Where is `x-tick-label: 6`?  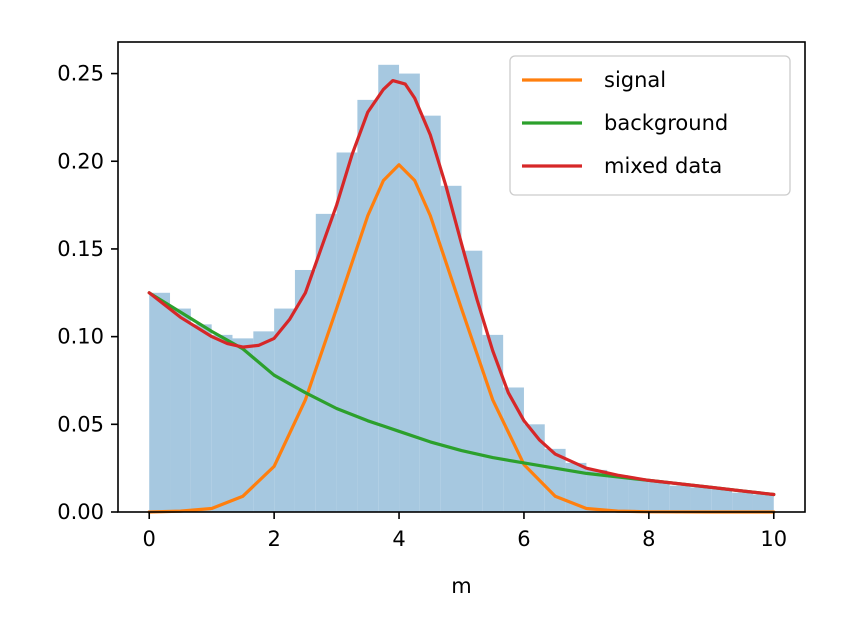 x-tick-label: 6 is located at coordinates (523, 539).